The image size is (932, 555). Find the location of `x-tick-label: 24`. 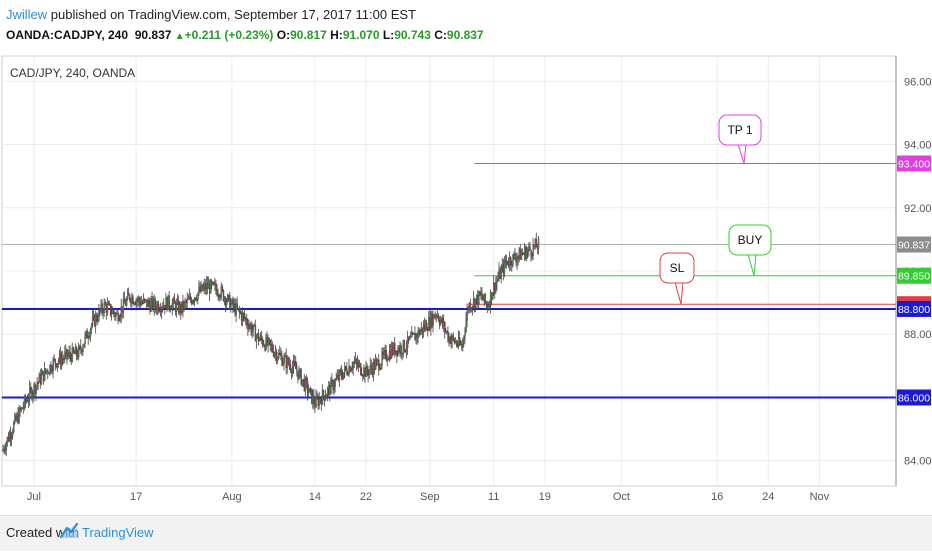

x-tick-label: 24 is located at coordinates (768, 497).